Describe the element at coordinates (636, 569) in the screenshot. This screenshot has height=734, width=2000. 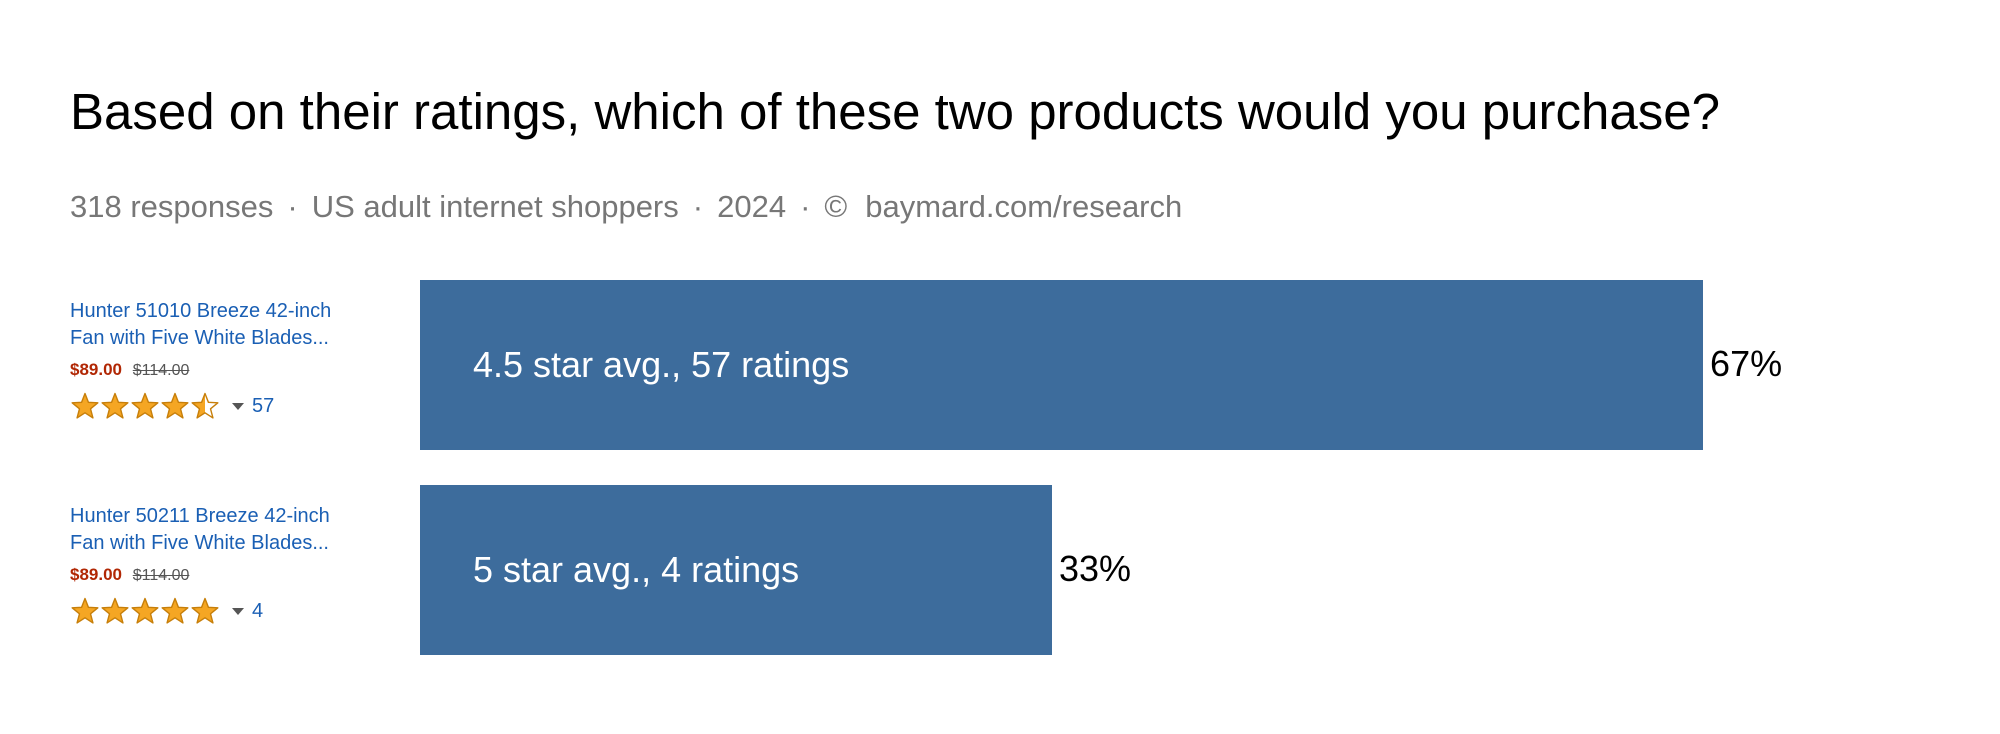
I see `bar-label: 5 star avg., 4 ratings` at that location.